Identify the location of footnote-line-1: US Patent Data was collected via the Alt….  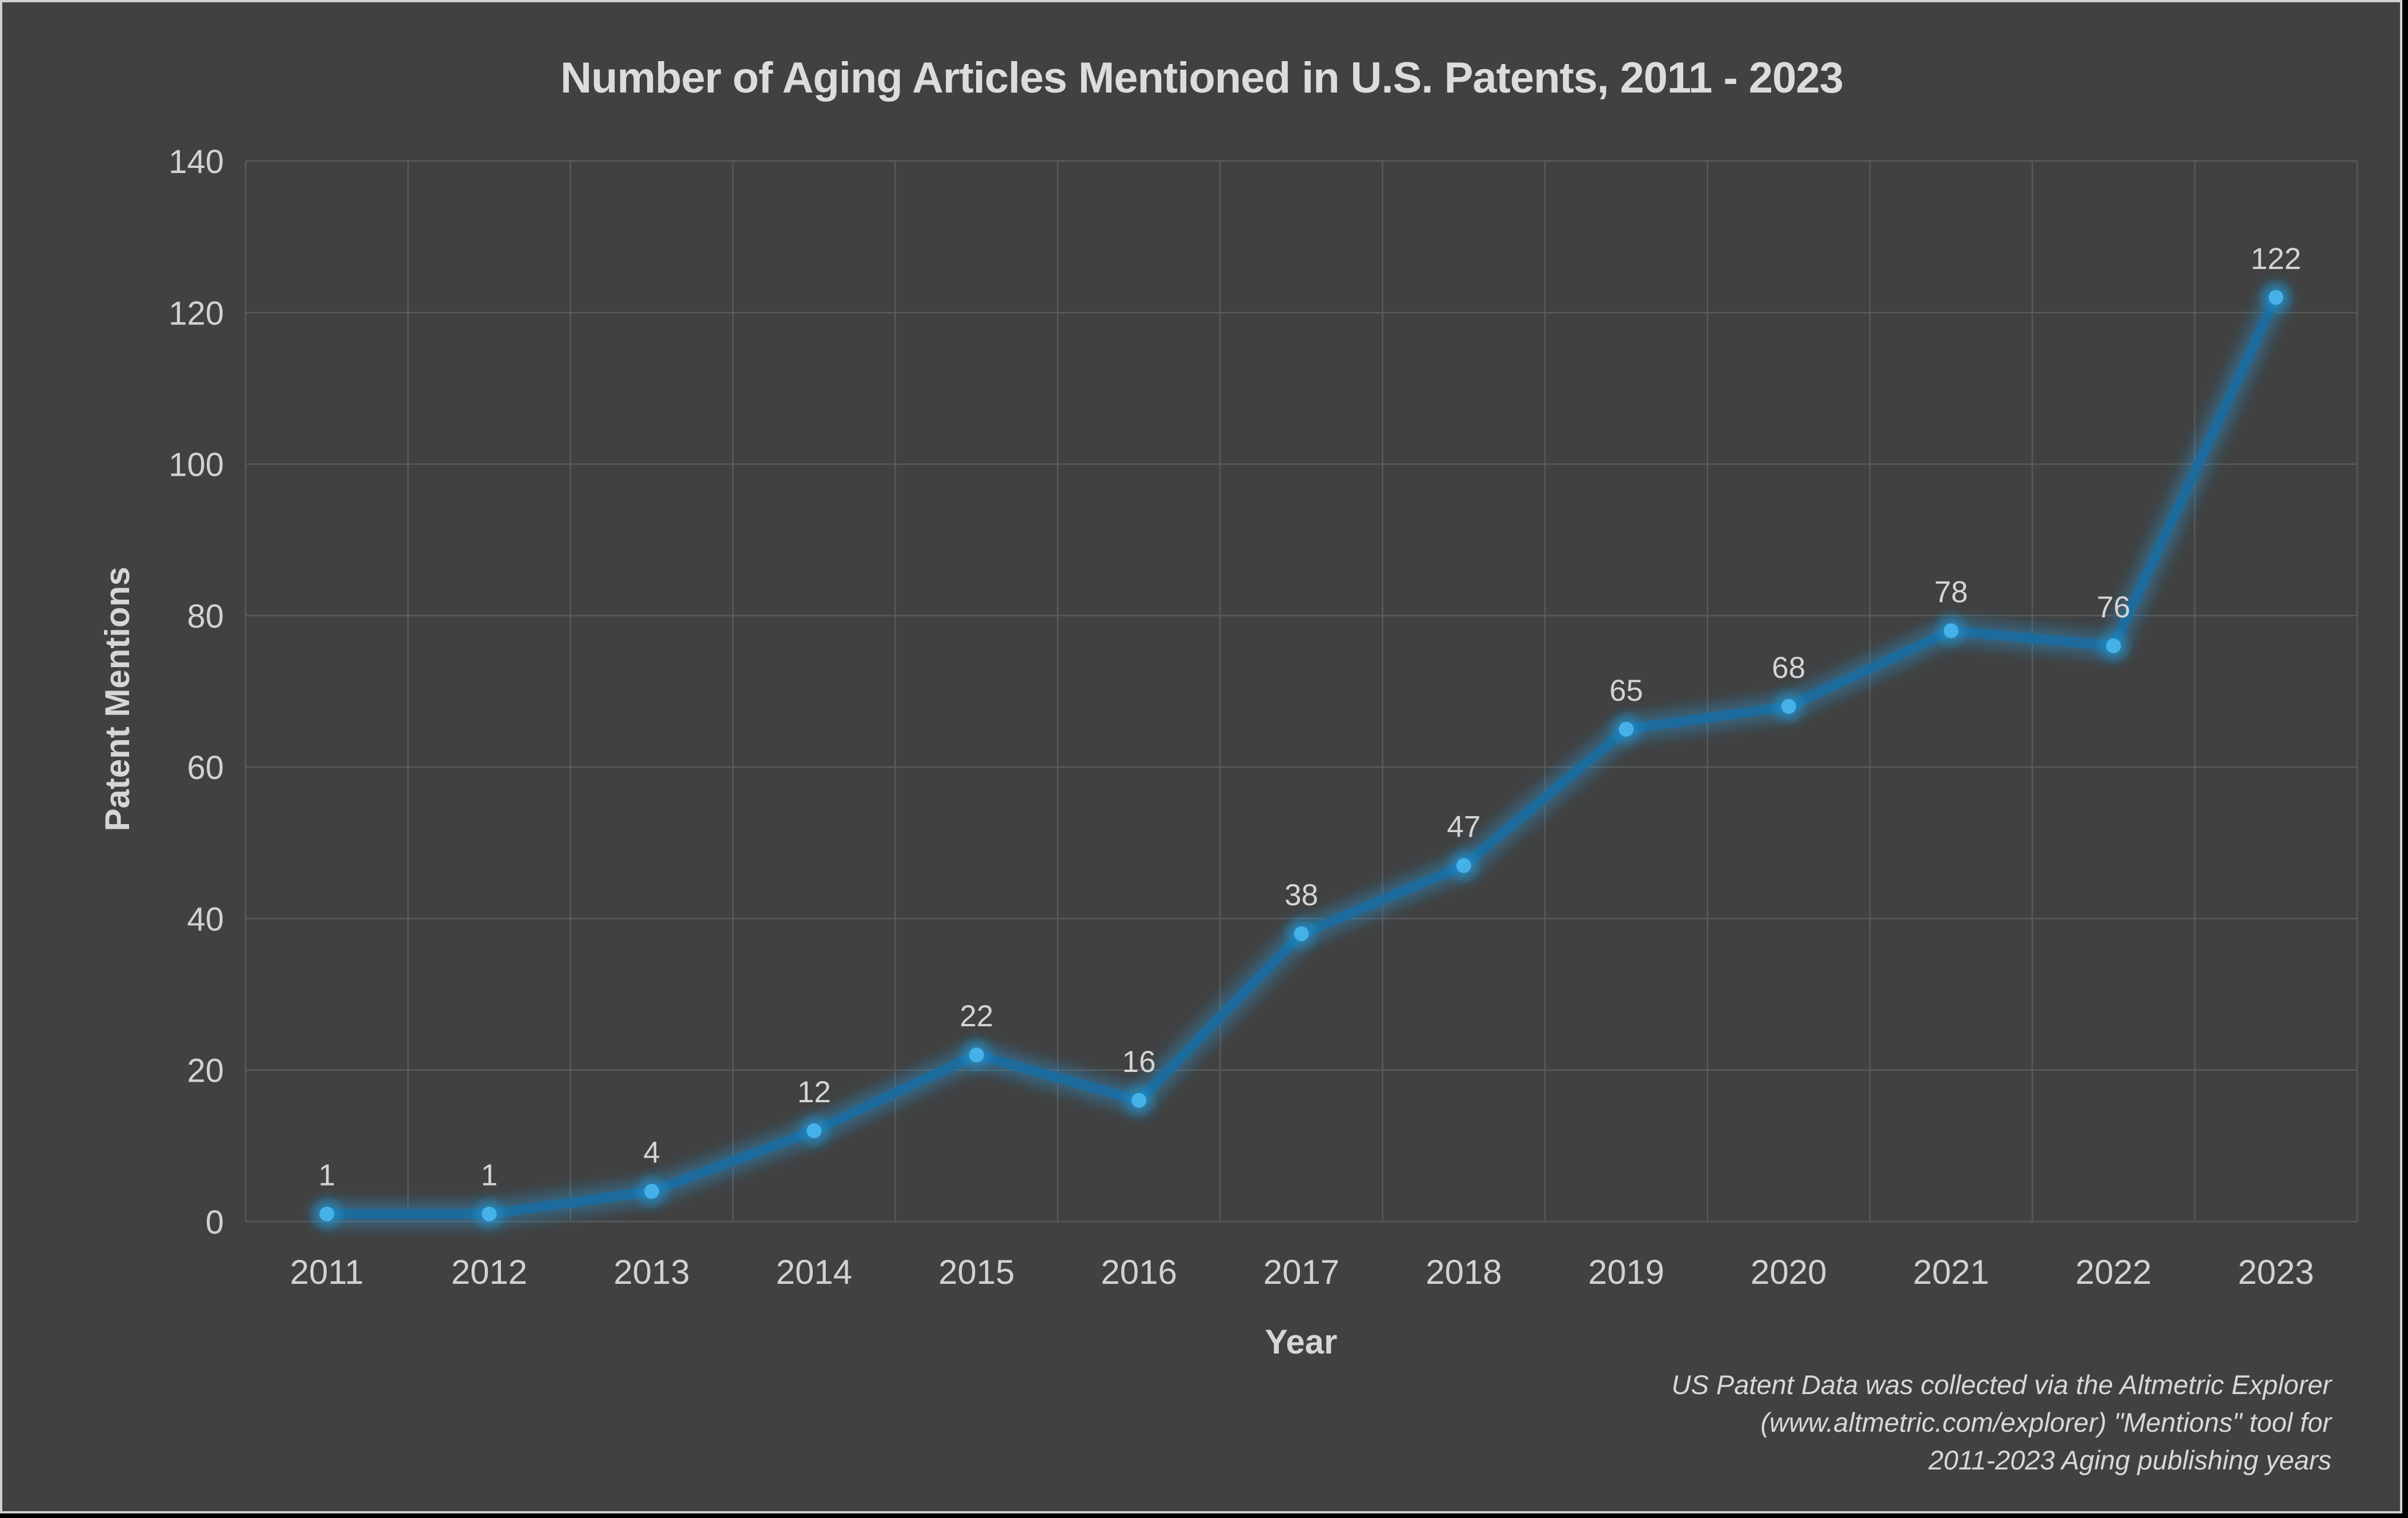
(2002, 1385).